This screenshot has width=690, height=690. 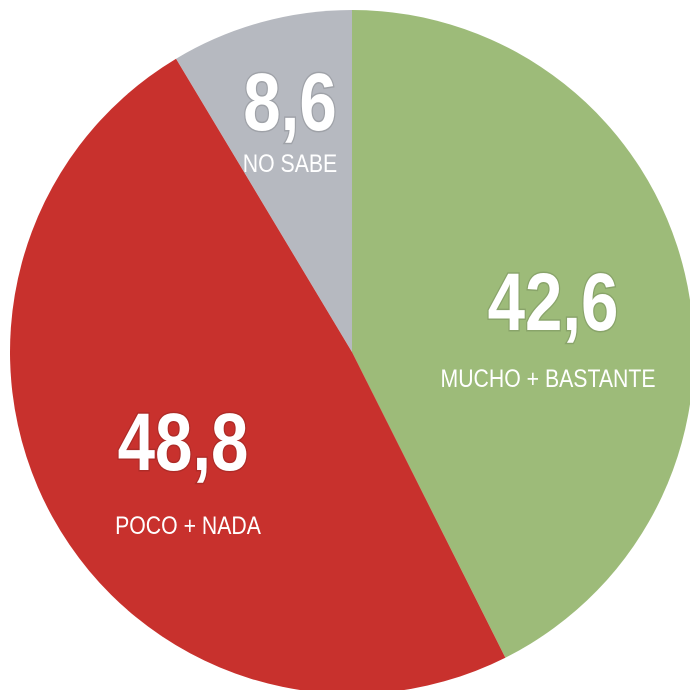 I want to click on category-label: POCO + NADA, so click(x=188, y=525).